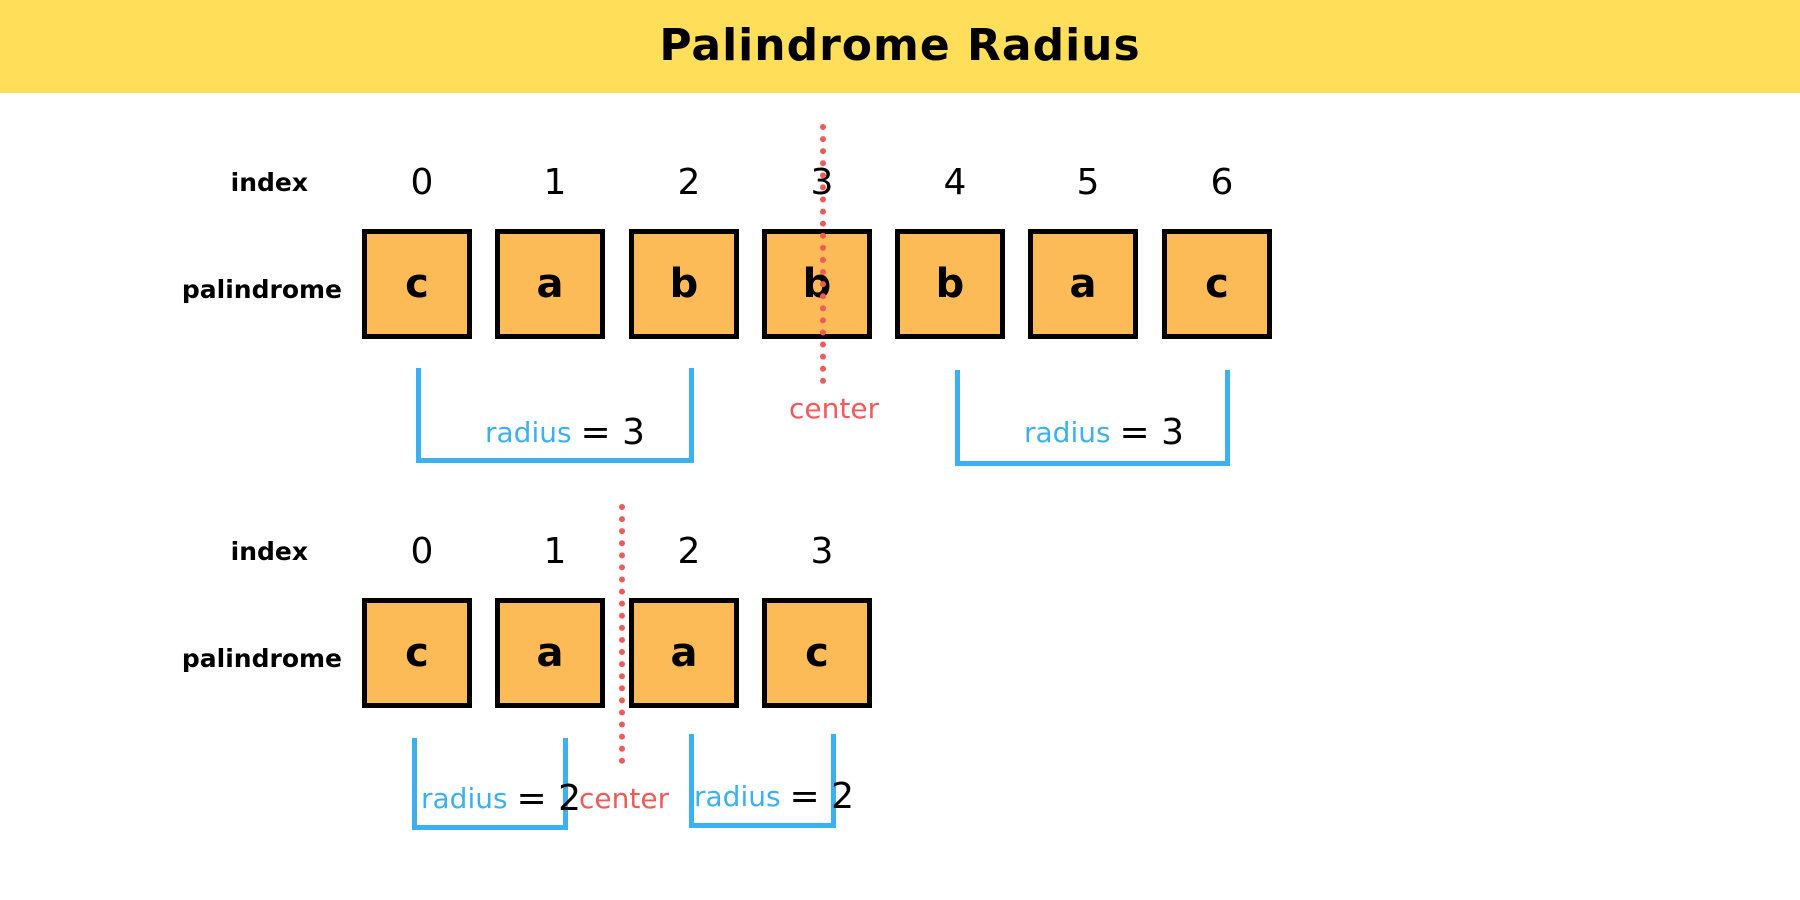 The image size is (1800, 900). Describe the element at coordinates (822, 551) in the screenshot. I see `index-label: 3` at that location.